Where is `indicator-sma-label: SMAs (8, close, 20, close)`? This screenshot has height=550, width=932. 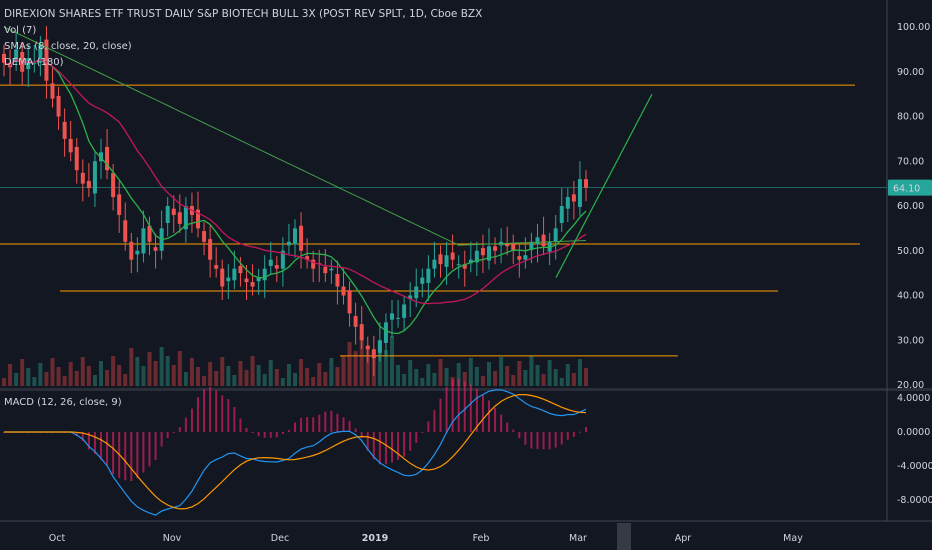 indicator-sma-label: SMAs (8, close, 20, close) is located at coordinates (68, 46).